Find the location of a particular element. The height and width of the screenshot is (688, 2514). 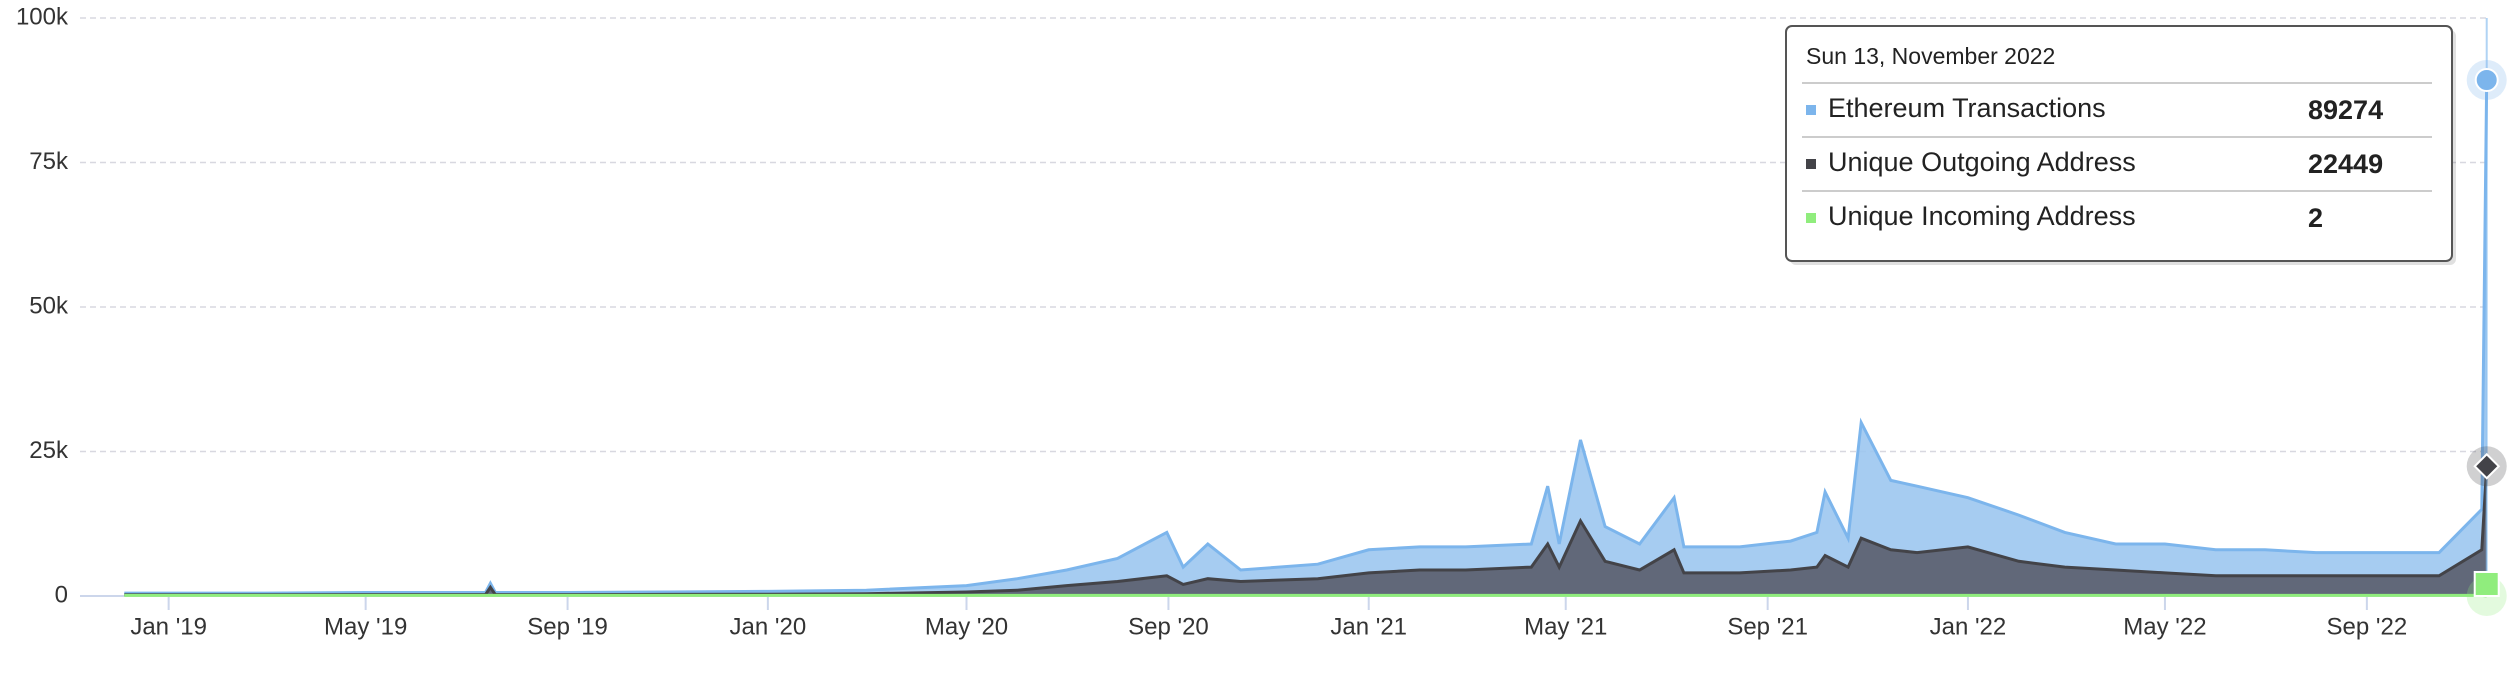

tooltip-box is located at coordinates (2119, 143).